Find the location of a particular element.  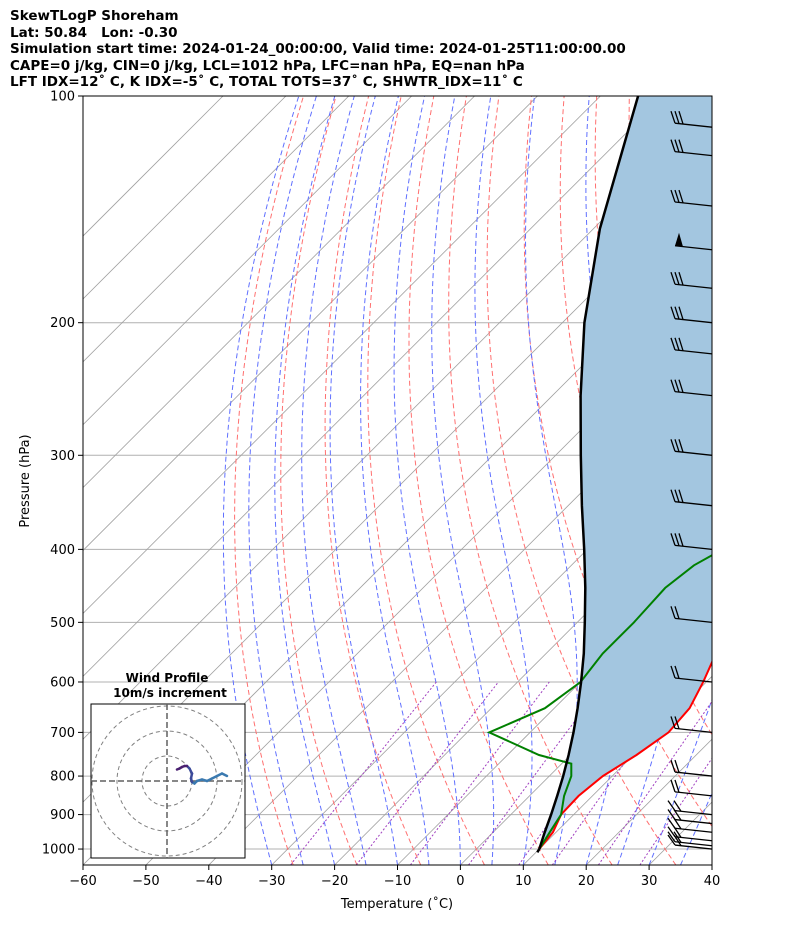

y-tick-label: 600 is located at coordinates (62, 682).